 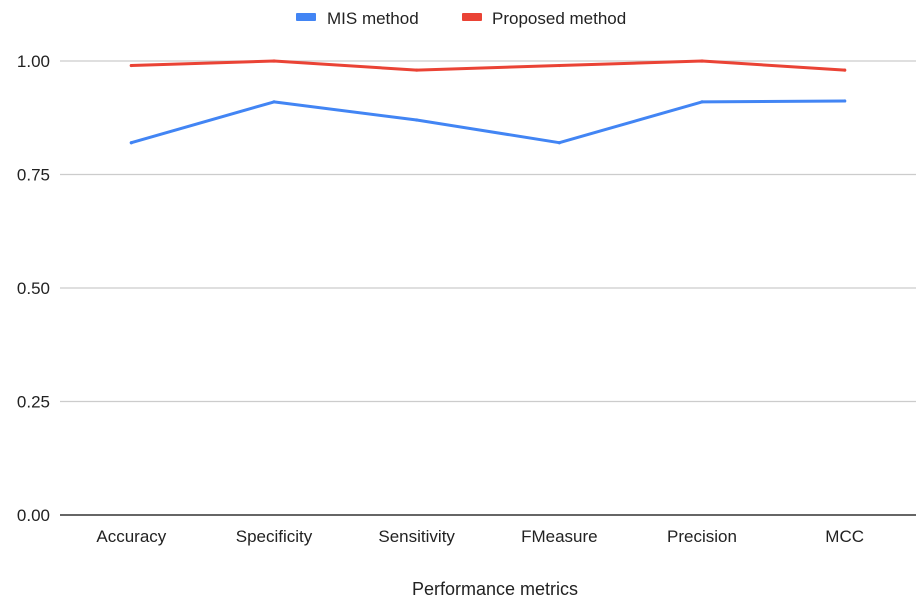 I want to click on series-line-proposed-method, so click(x=488, y=65).